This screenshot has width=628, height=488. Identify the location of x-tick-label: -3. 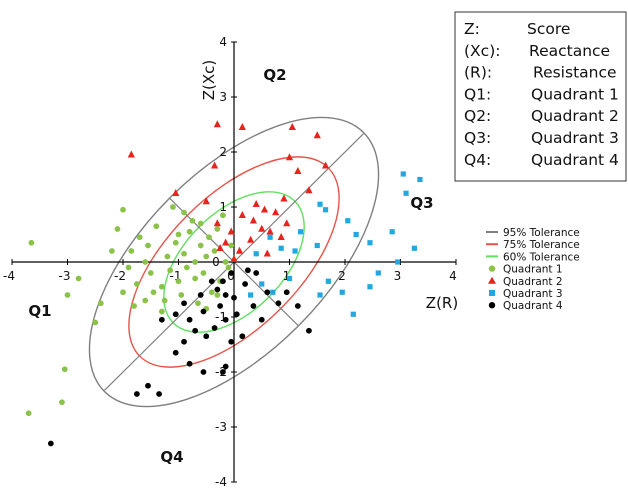
(65, 276).